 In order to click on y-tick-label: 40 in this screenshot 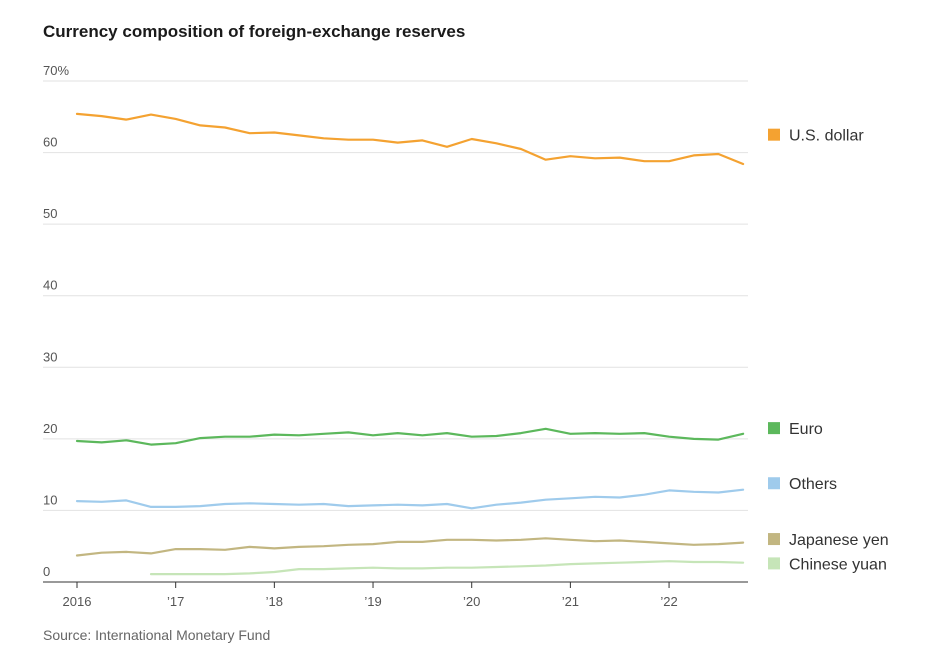, I will do `click(50, 285)`.